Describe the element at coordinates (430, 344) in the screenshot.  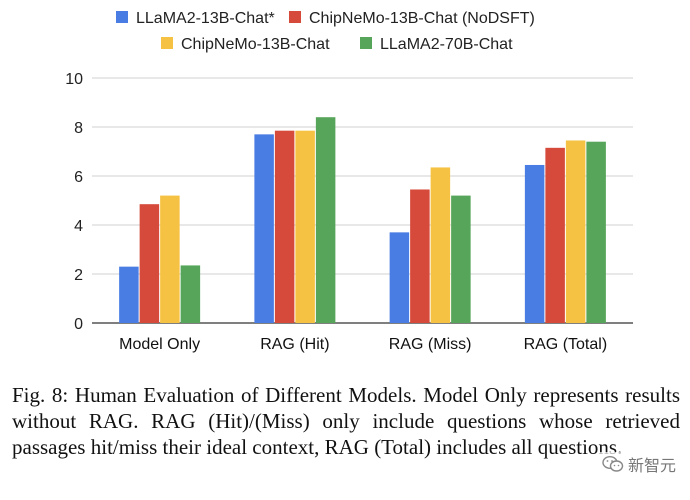
I see `x-tick-label: RAG (Miss)` at that location.